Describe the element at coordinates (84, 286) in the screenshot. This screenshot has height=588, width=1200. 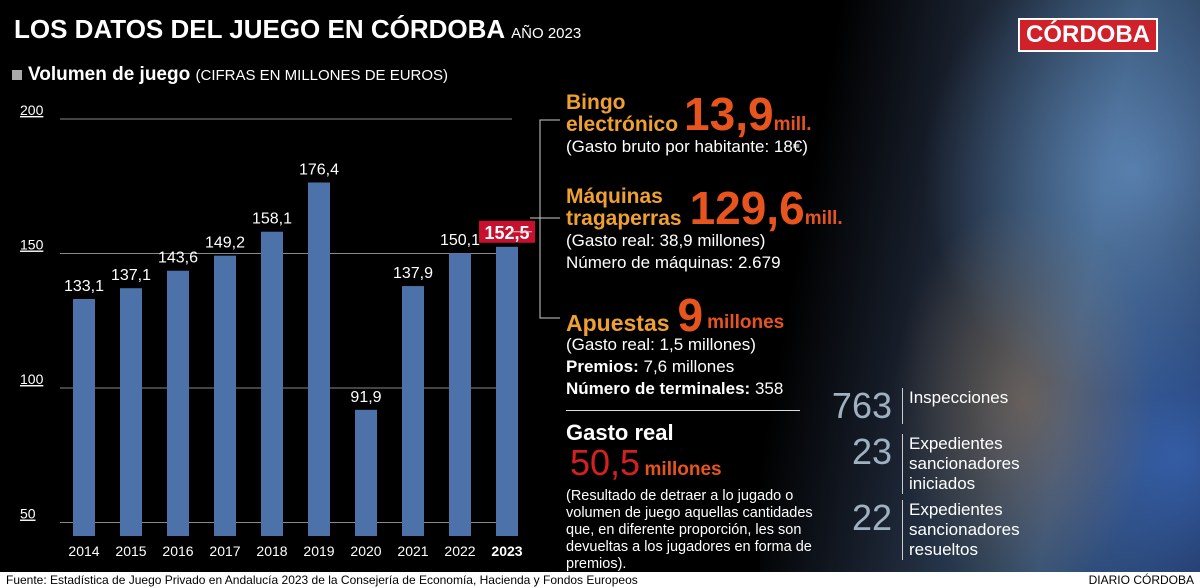
I see `data-label: 133,1` at that location.